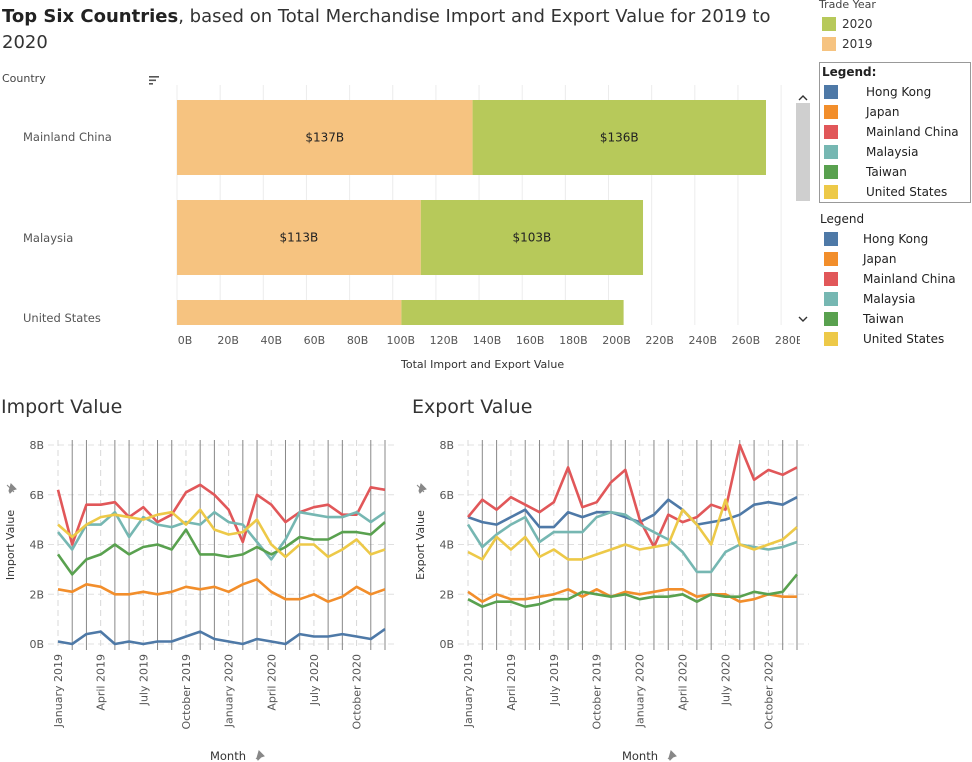 The width and height of the screenshot is (972, 762). Describe the element at coordinates (632, 529) in the screenshot. I see `series-line-united-states` at that location.